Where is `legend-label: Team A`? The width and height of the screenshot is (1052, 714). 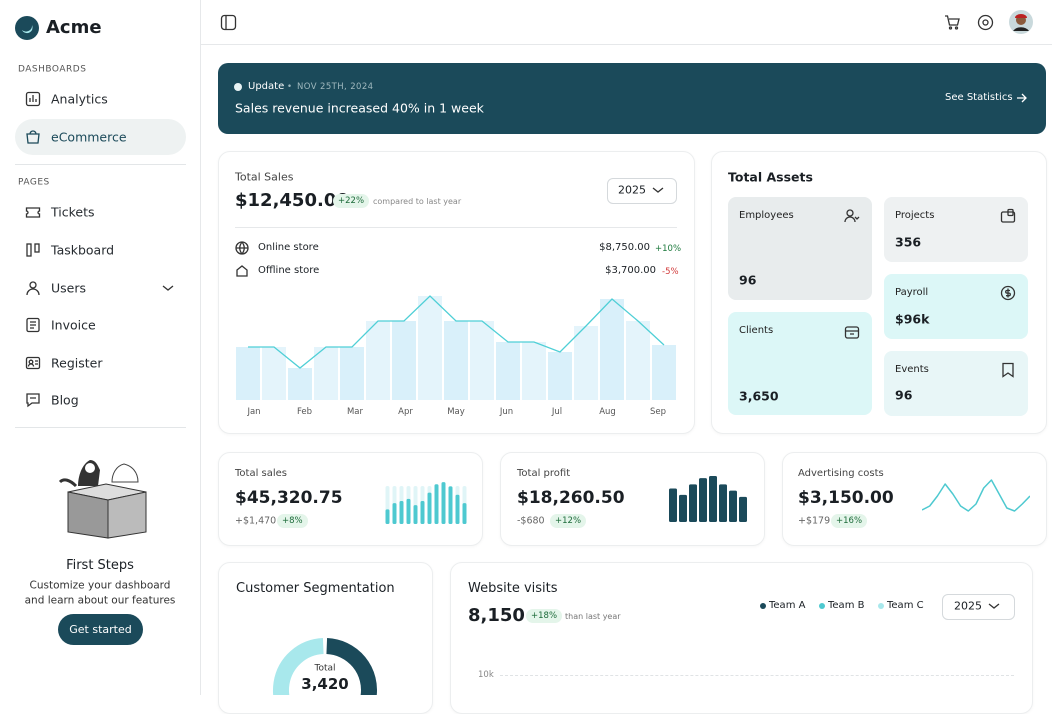 legend-label: Team A is located at coordinates (787, 605).